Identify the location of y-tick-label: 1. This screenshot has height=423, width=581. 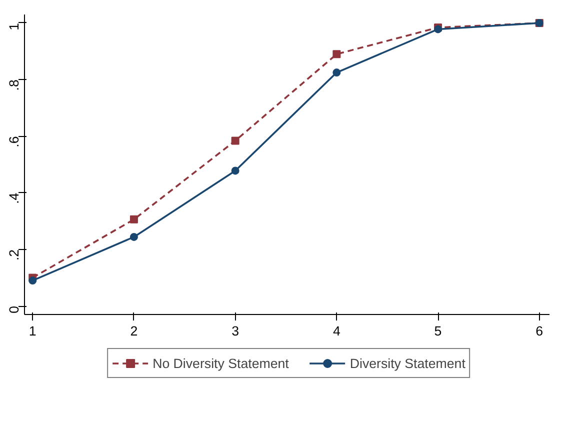
(14, 26).